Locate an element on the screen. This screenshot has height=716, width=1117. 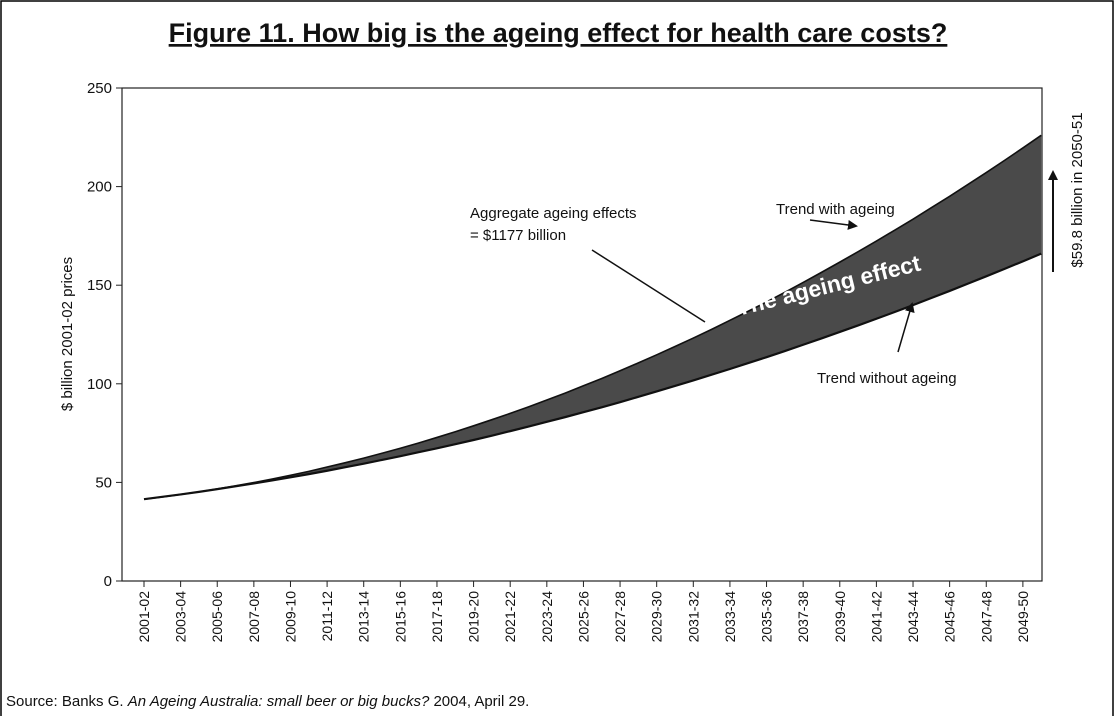
x-tick-label: 2043-44 is located at coordinates (913, 617).